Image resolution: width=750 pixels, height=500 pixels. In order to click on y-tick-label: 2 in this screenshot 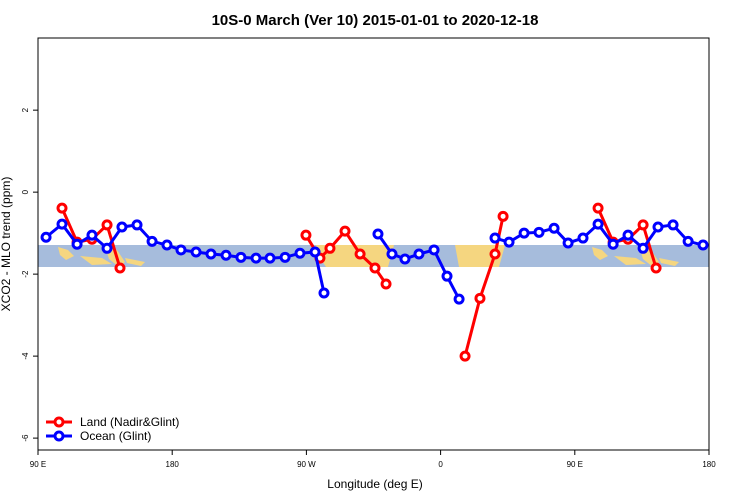, I will do `click(25, 109)`.